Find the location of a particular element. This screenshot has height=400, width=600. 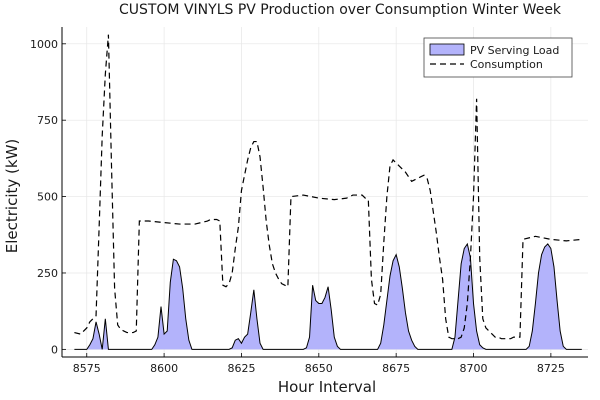

x-tick-label: 8575 is located at coordinates (87, 368).